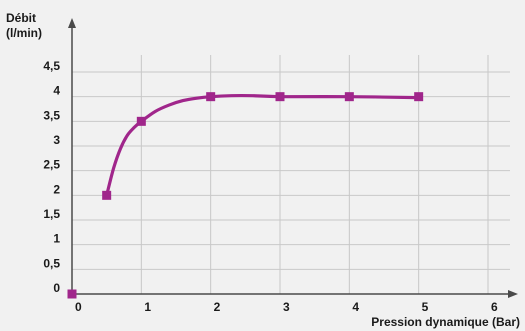  What do you see at coordinates (425, 307) in the screenshot?
I see `x-tick-label: 5` at bounding box center [425, 307].